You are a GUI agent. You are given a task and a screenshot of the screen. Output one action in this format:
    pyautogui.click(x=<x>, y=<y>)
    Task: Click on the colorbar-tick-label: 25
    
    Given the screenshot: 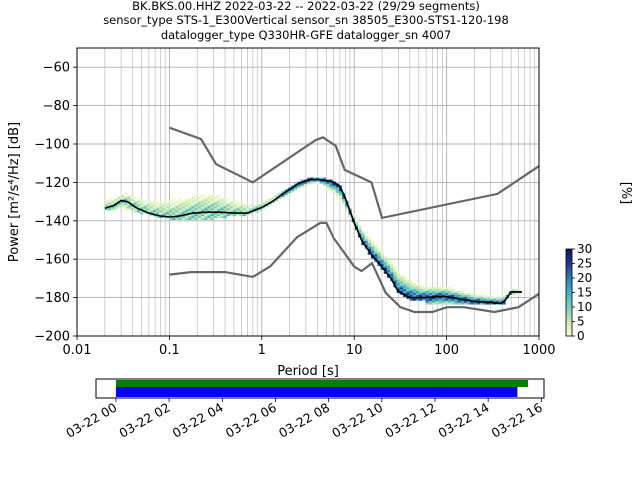 What is the action you would take?
    pyautogui.click(x=584, y=264)
    